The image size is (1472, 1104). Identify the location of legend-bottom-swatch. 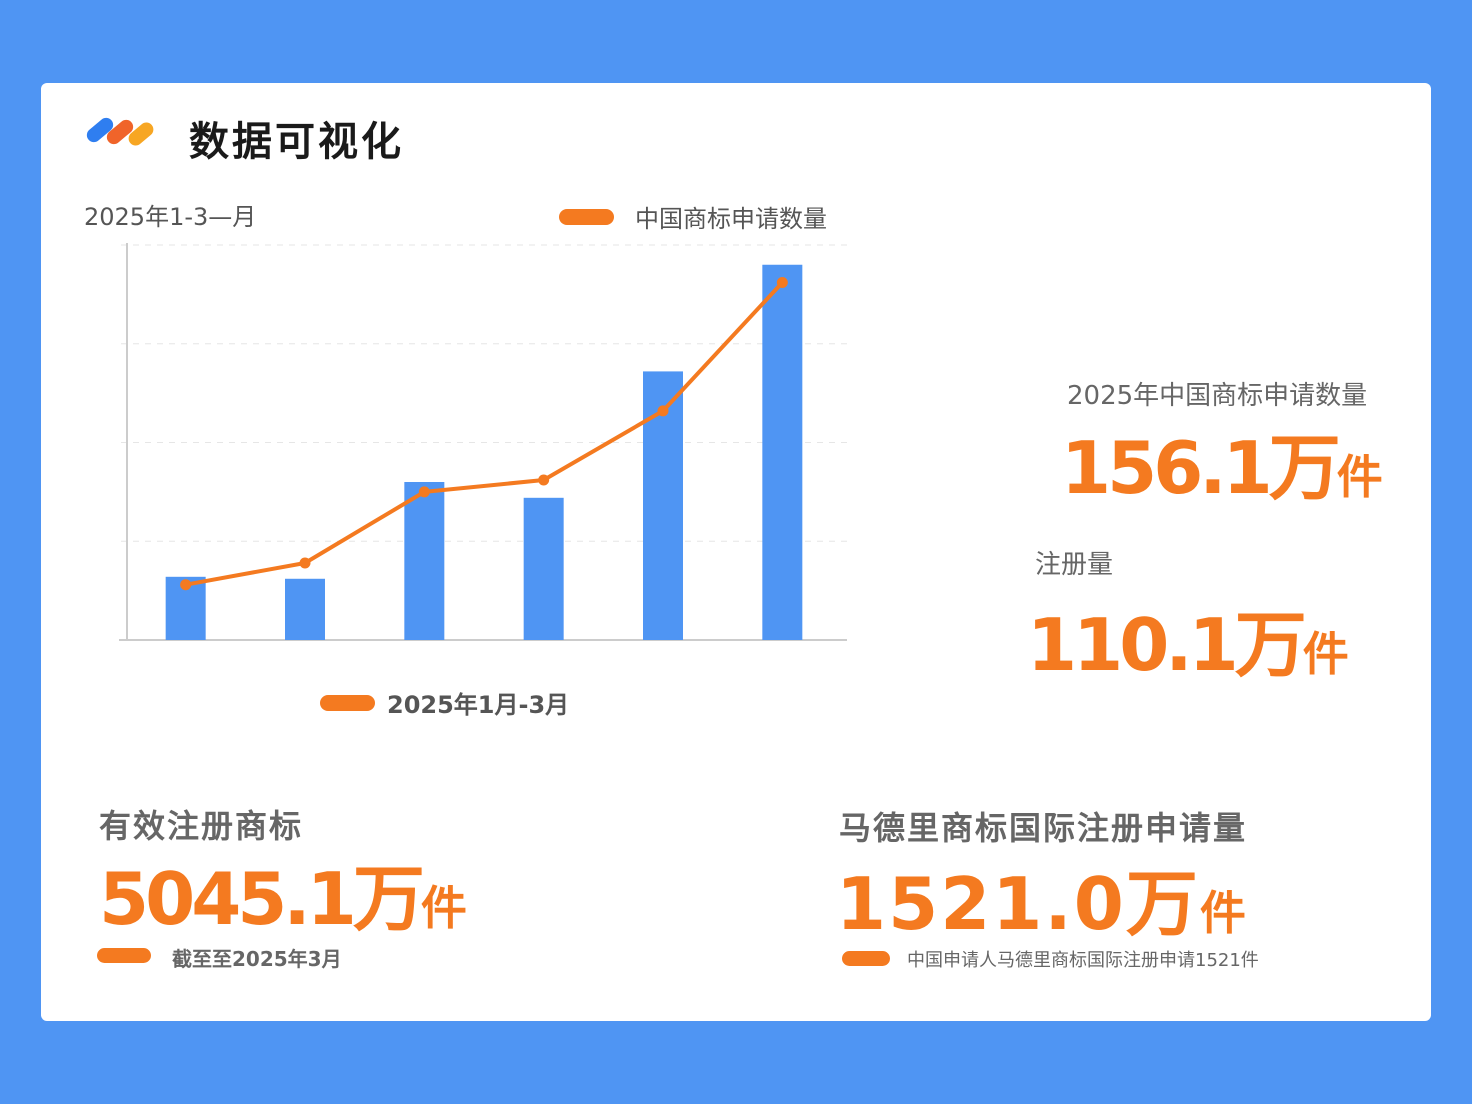
(347, 703).